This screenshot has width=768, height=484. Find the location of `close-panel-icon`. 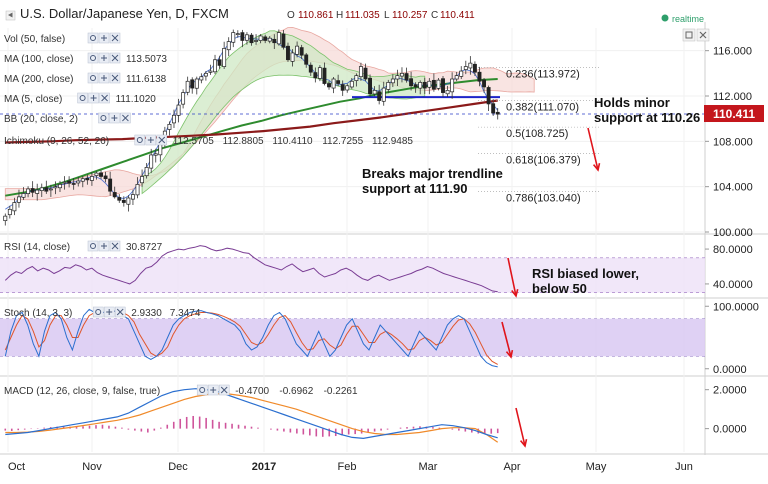

close-panel-icon is located at coordinates (703, 35).